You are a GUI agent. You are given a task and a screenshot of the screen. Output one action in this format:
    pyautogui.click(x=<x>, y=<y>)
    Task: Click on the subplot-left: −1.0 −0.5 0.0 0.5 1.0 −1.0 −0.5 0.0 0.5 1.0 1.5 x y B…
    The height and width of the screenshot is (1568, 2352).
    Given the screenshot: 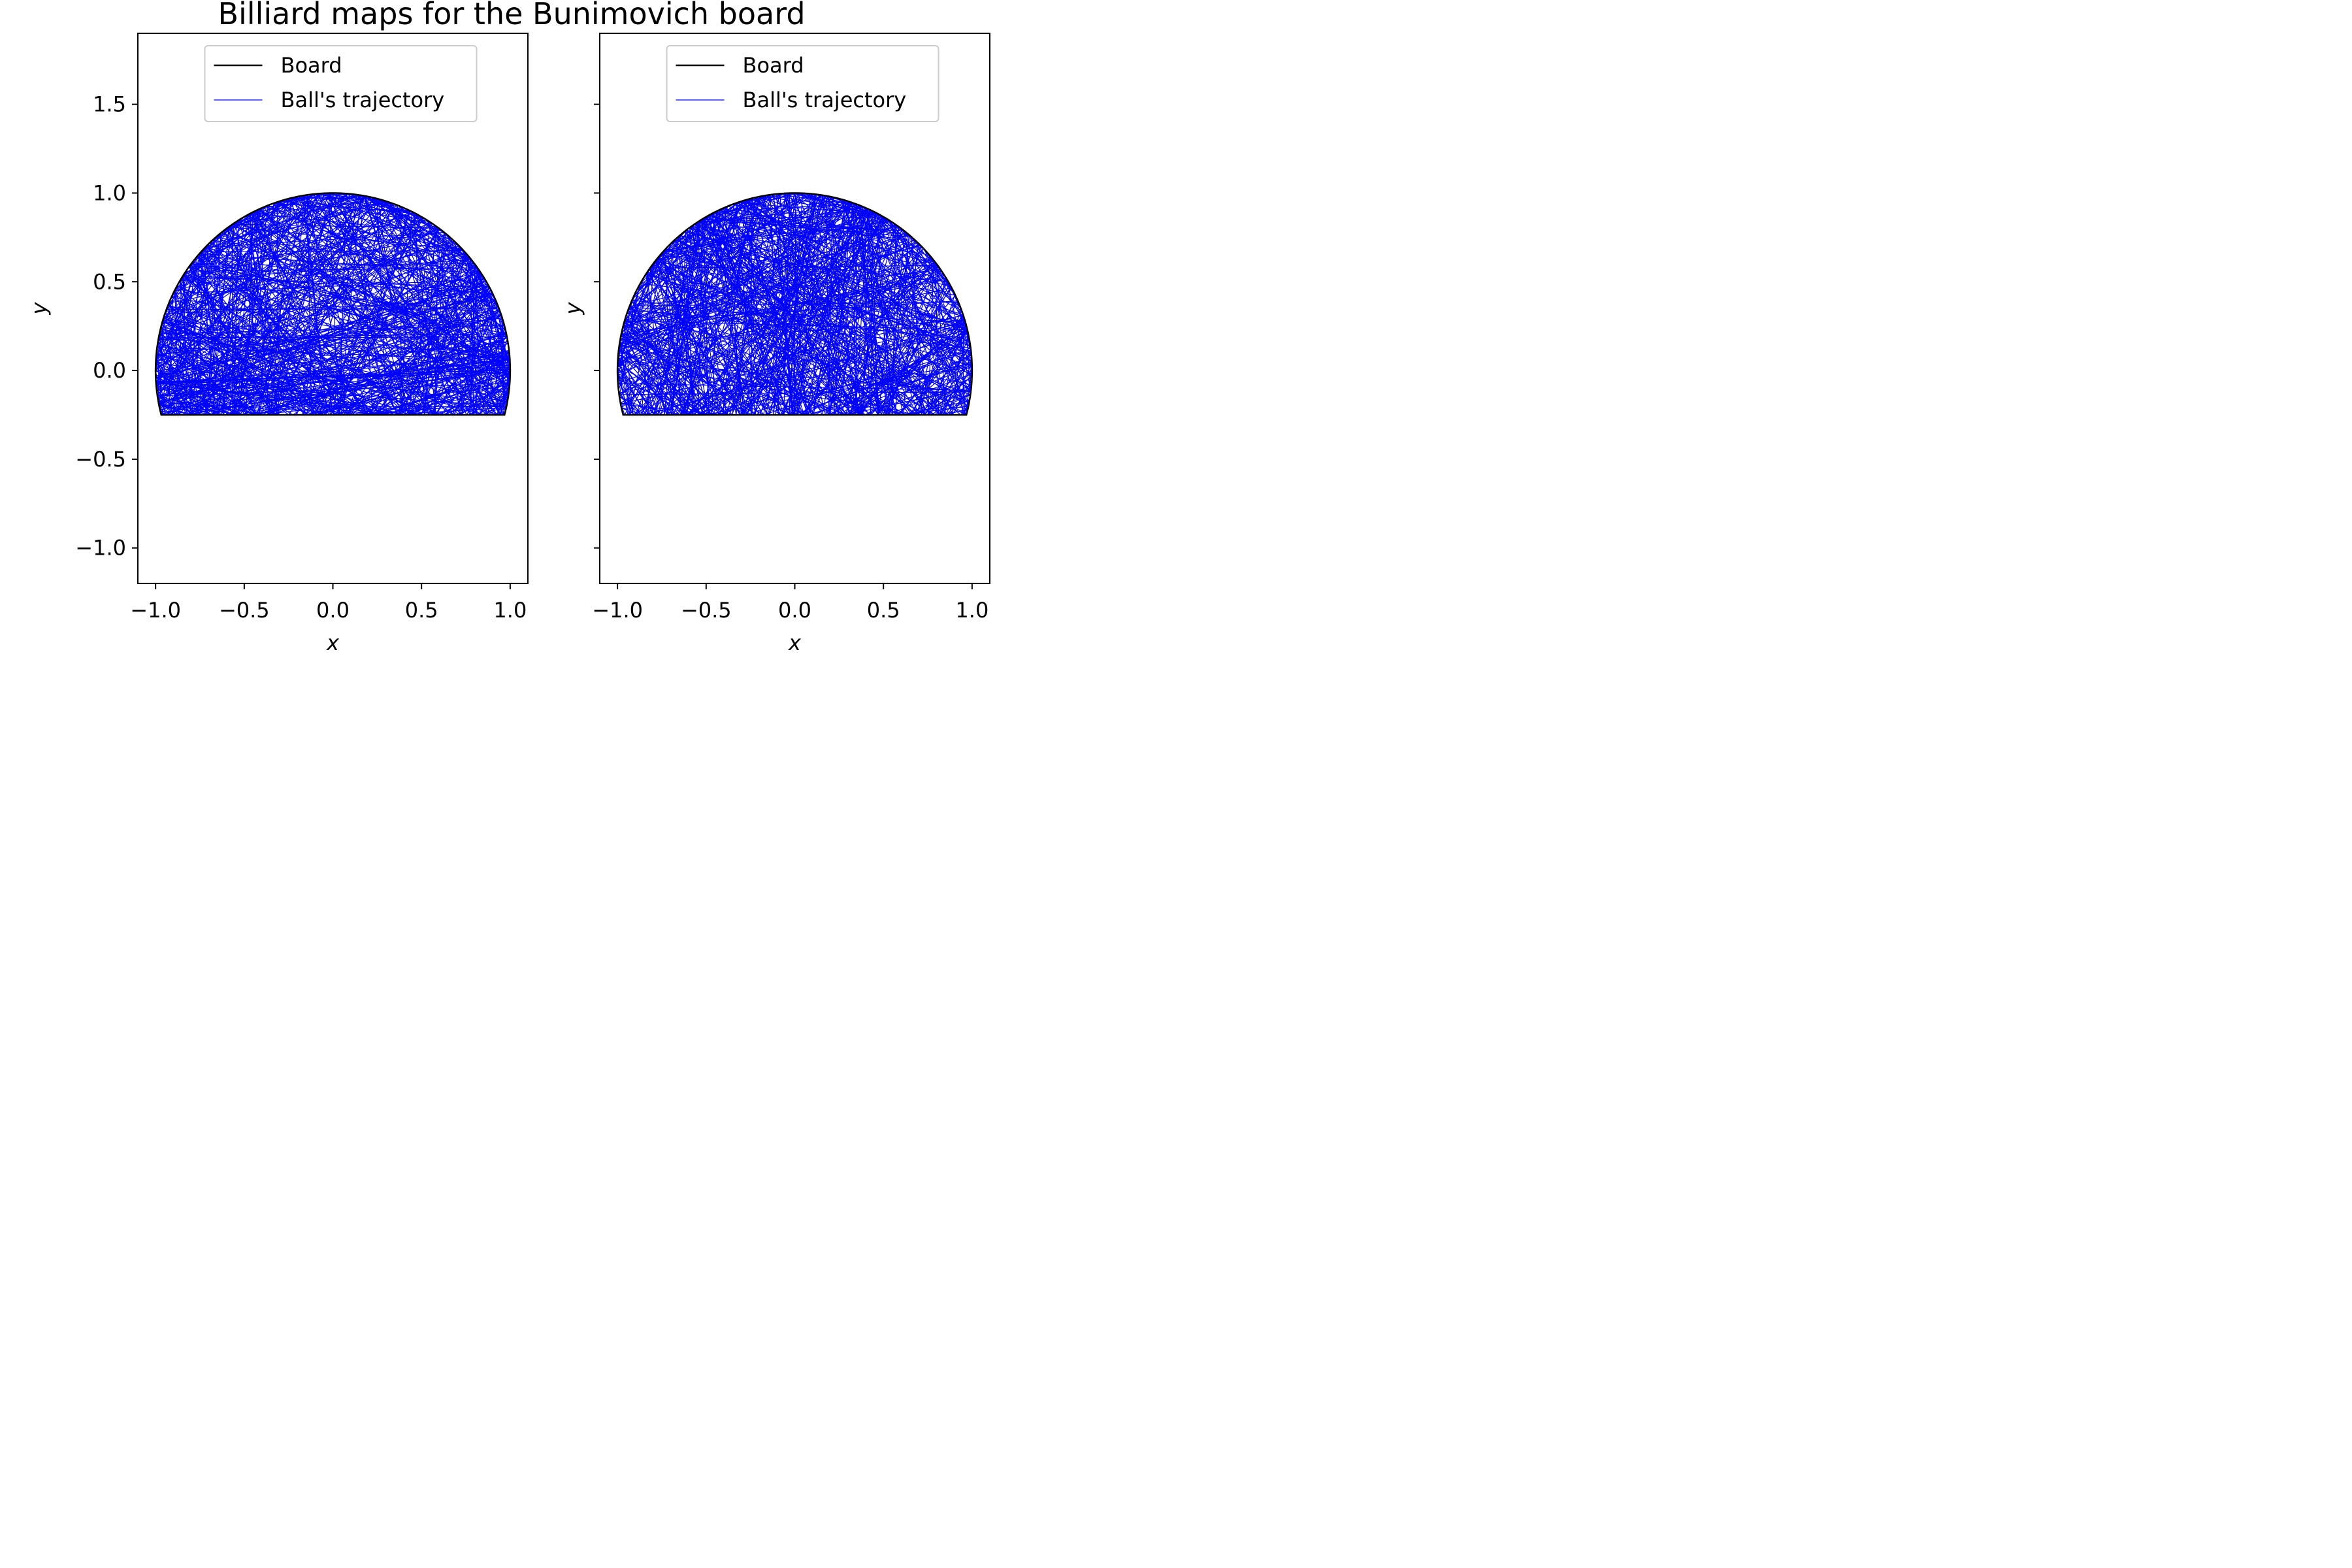 What is the action you would take?
    pyautogui.click(x=278, y=344)
    